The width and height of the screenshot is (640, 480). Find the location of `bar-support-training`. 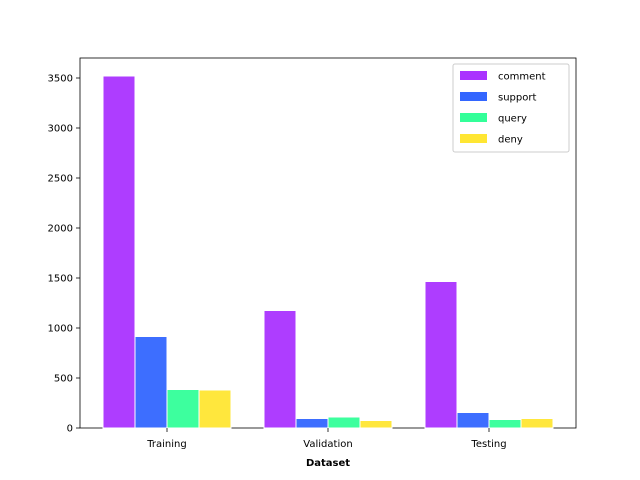

bar-support-training is located at coordinates (151, 382).